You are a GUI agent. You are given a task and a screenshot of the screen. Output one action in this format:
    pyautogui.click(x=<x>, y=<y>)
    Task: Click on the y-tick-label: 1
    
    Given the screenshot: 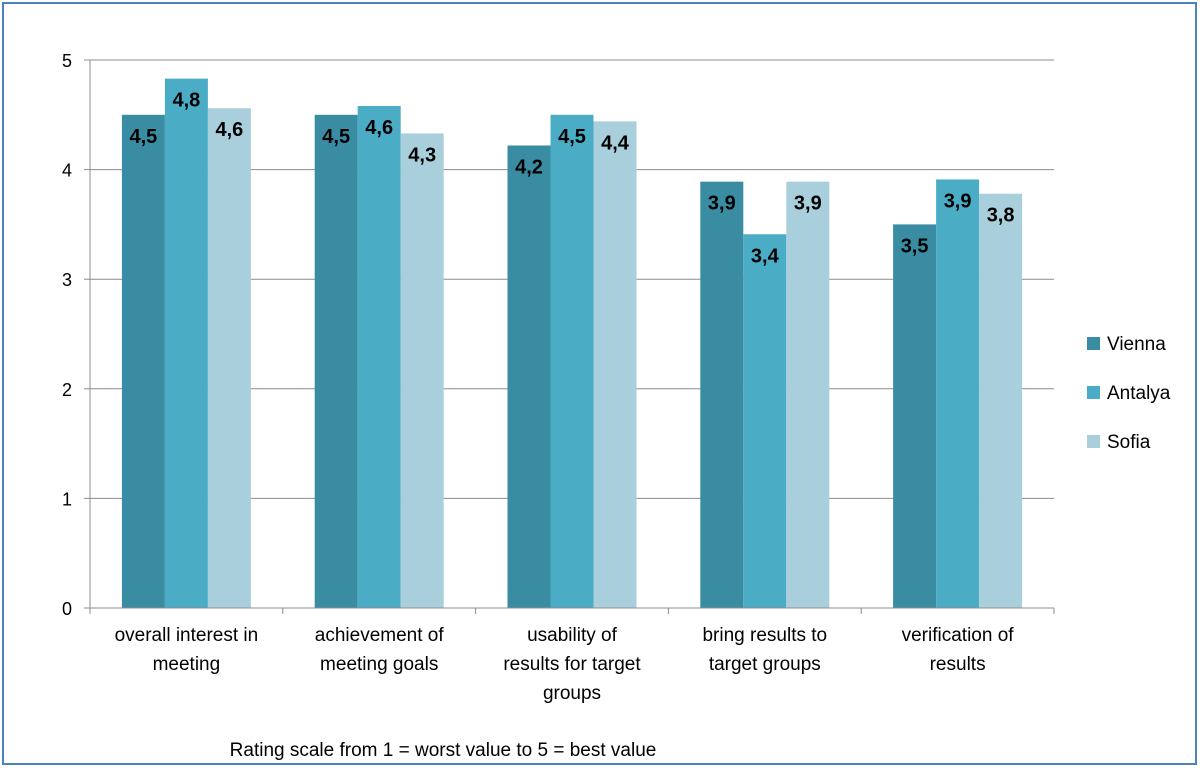 What is the action you would take?
    pyautogui.click(x=67, y=499)
    